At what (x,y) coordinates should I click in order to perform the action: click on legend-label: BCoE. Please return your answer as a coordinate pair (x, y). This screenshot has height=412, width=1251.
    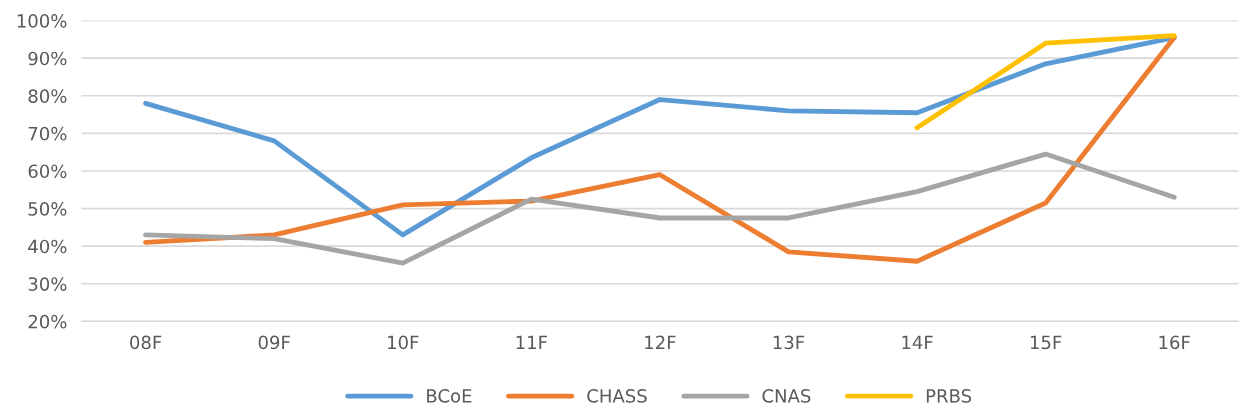
    Looking at the image, I should click on (449, 396).